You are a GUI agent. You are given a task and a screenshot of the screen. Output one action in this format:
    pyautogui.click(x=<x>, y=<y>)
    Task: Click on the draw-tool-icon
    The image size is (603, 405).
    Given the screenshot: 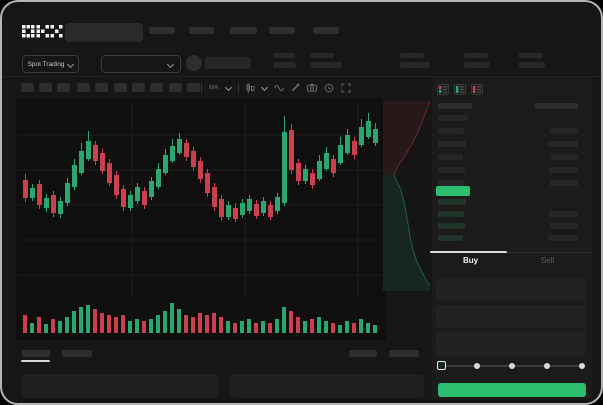 What is the action you would take?
    pyautogui.click(x=295, y=87)
    